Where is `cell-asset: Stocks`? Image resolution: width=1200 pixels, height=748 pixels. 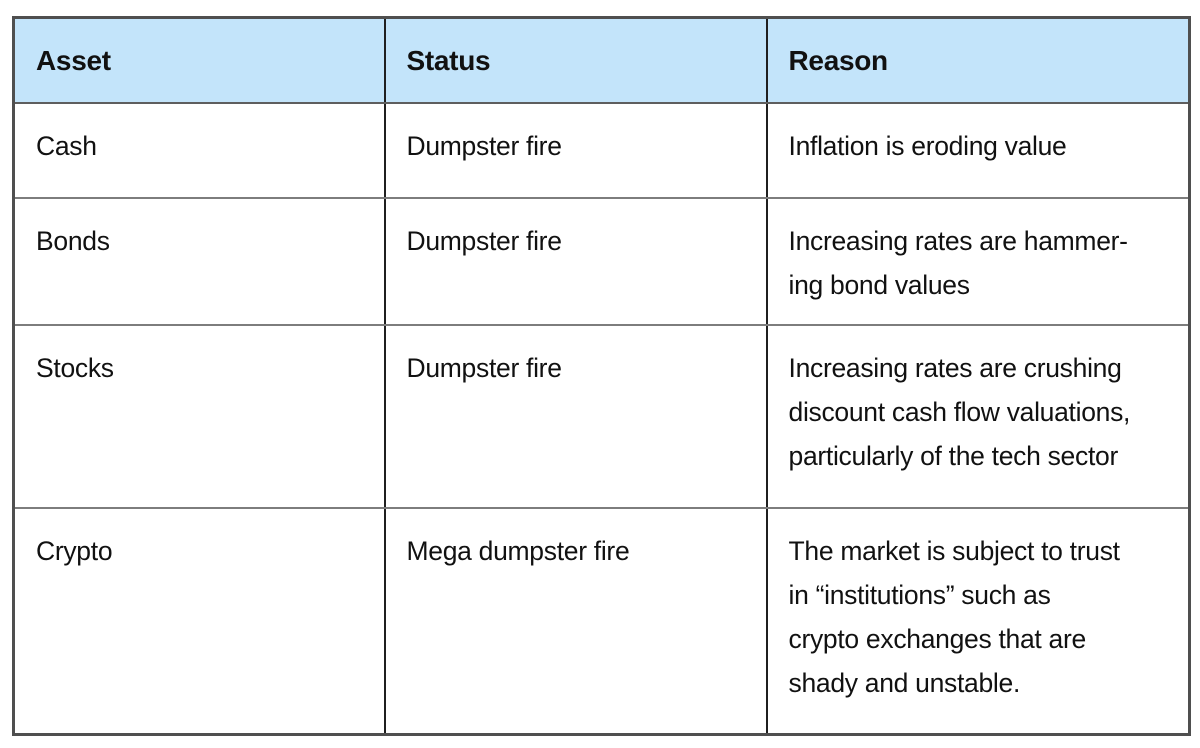
cell-asset: Stocks is located at coordinates (199, 416).